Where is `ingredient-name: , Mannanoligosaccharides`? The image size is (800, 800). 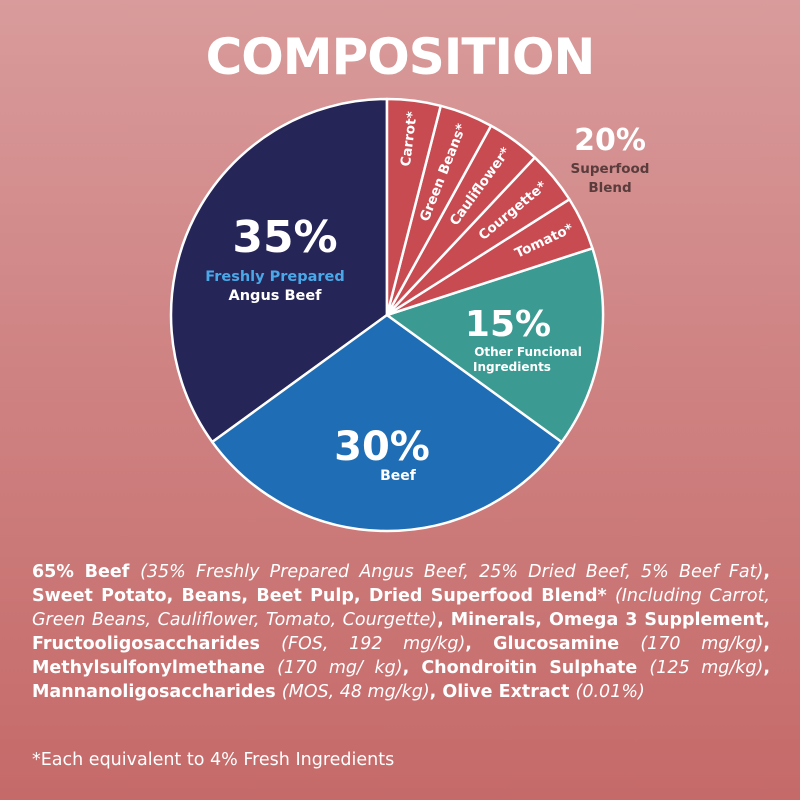 ingredient-name: , Mannanoligosaccharides is located at coordinates (401, 680).